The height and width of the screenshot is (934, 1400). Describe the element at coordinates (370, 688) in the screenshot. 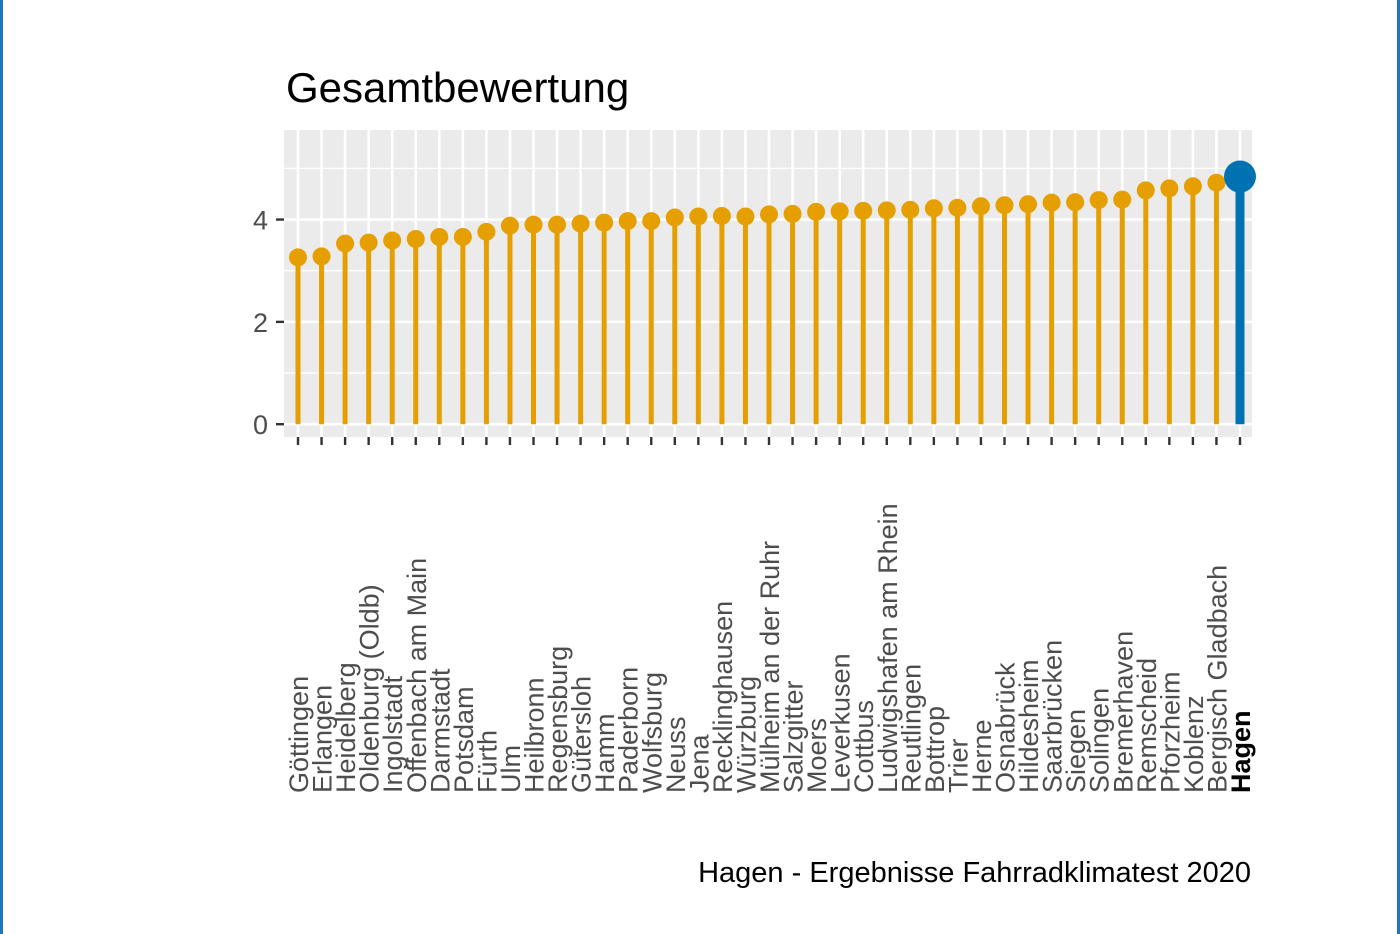

I see `x-tick-label: Oldenburg (Oldb)` at that location.